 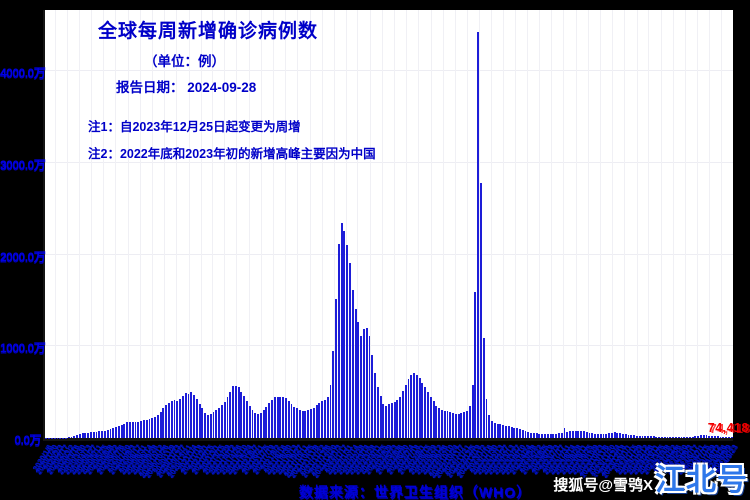 What do you see at coordinates (701, 480) in the screenshot?
I see `watermark-name: 江北号` at bounding box center [701, 480].